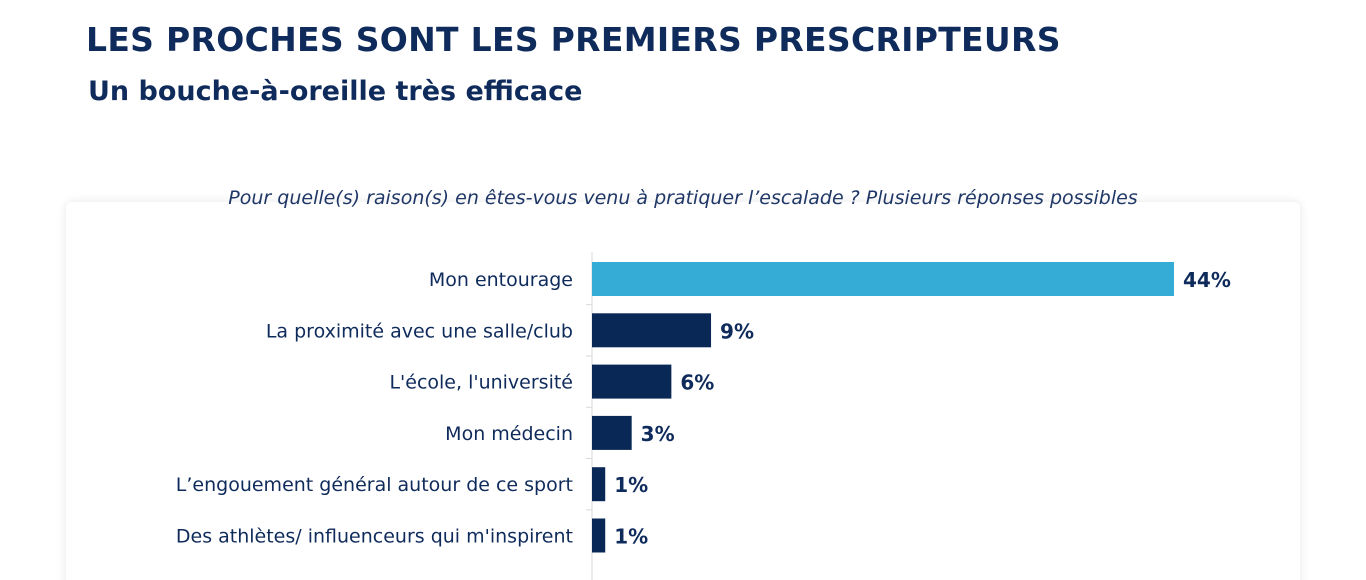 Image resolution: width=1366 pixels, height=580 pixels. What do you see at coordinates (335, 91) in the screenshot?
I see `page-subtitle: Un bouche-à-oreille très efficace` at bounding box center [335, 91].